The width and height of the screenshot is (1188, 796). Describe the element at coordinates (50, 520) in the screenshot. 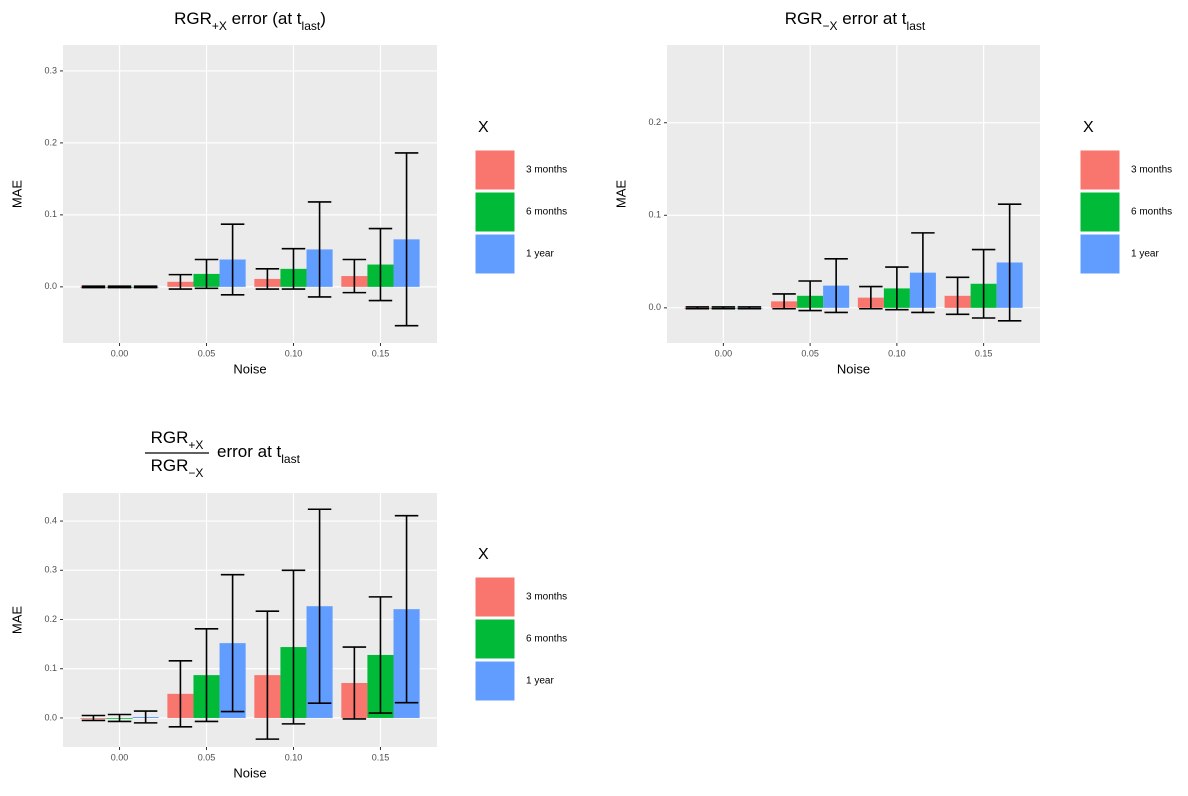

I see `y-tick-label: 0.4` at that location.